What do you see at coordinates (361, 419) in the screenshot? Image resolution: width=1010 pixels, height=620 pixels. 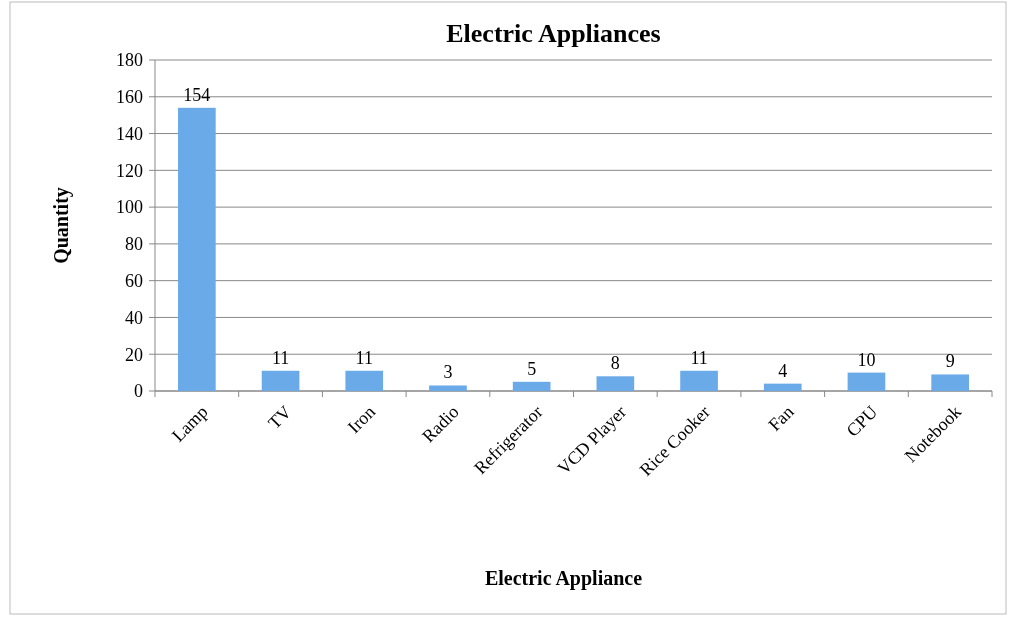 I see `x-tick-label: Iron` at bounding box center [361, 419].